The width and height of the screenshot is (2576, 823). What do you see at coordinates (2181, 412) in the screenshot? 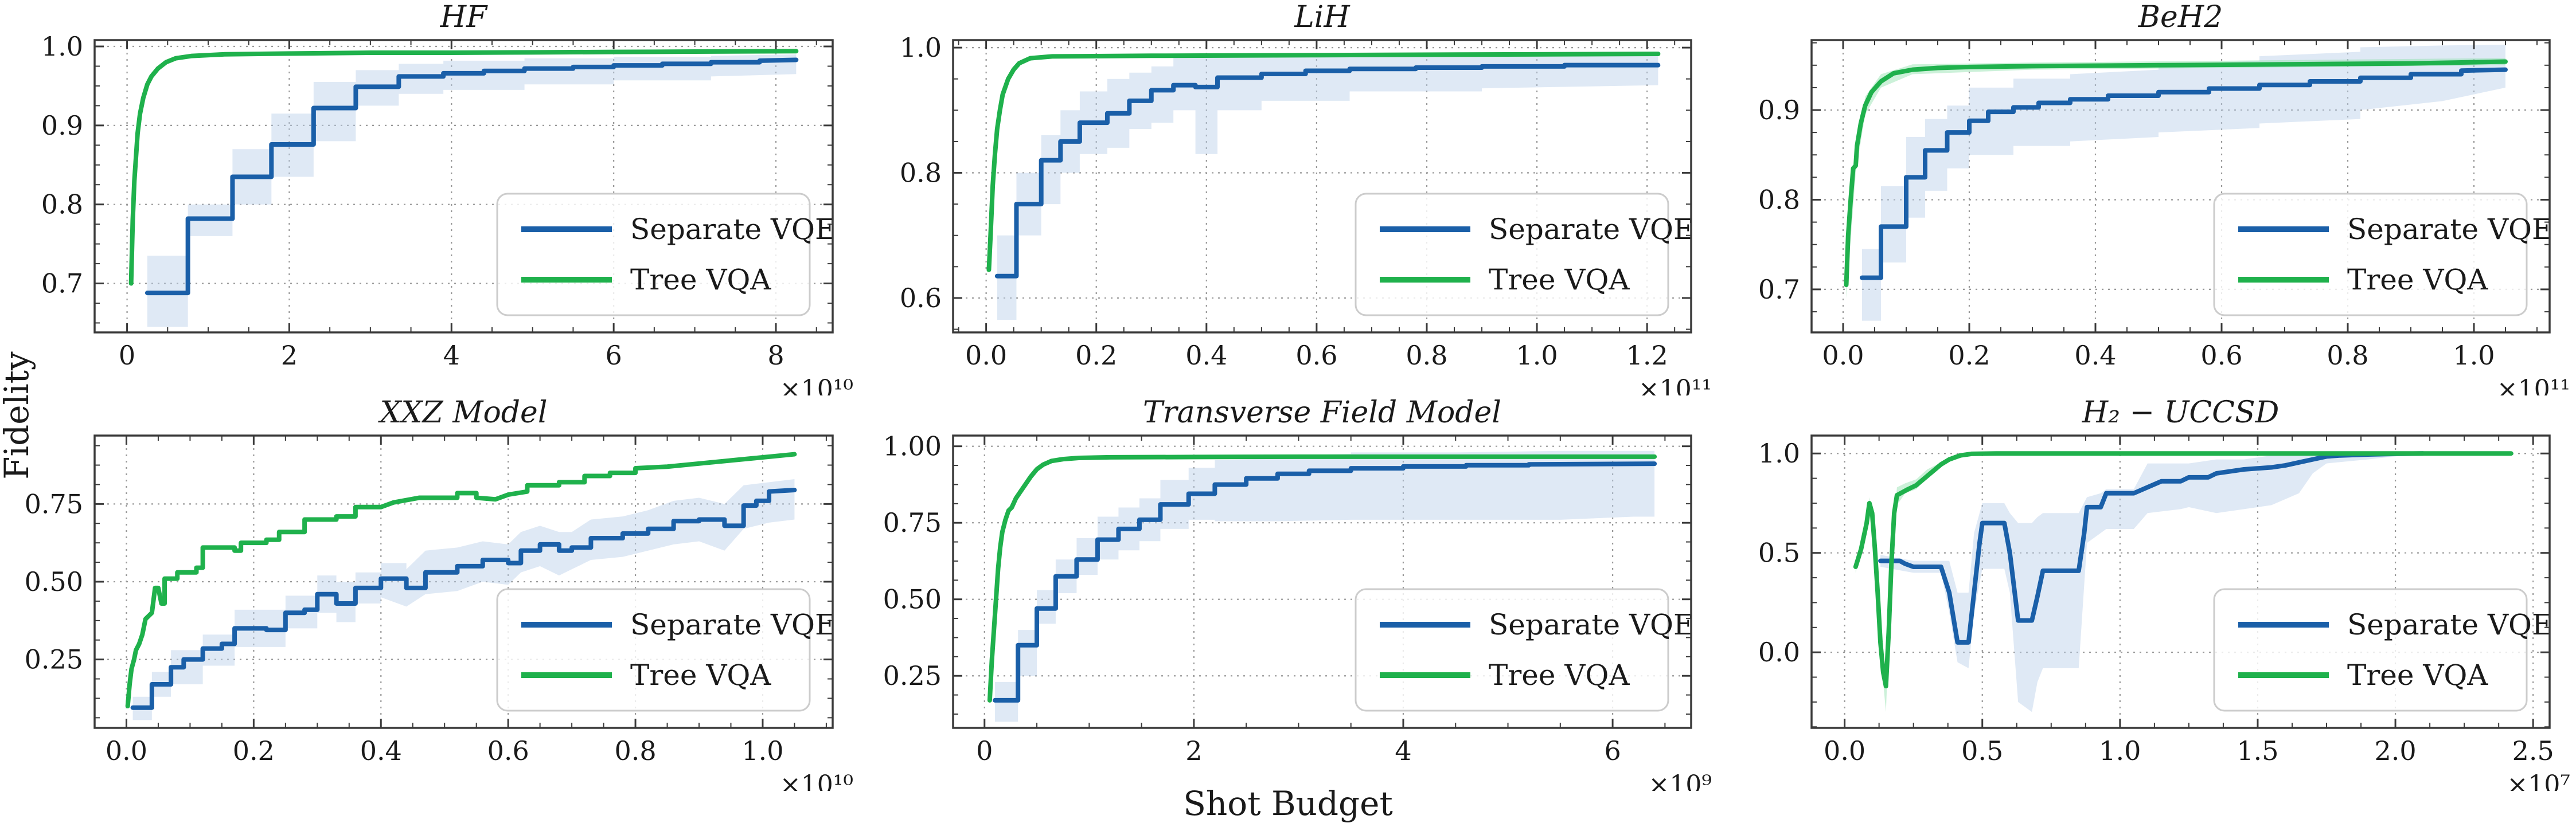
I see `chart-title-h2-uccsd: H₂ − UCCSD` at bounding box center [2181, 412].